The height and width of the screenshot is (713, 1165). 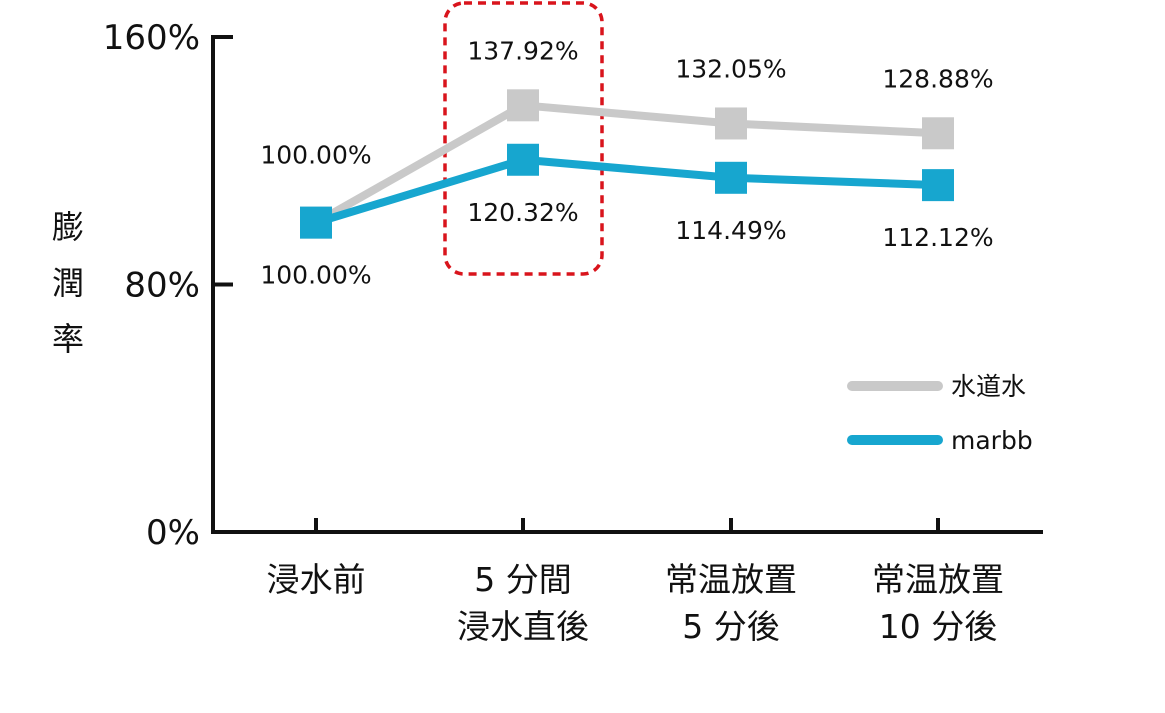 What do you see at coordinates (522, 212) in the screenshot?
I see `series-1-data-label-1: 120.32%` at bounding box center [522, 212].